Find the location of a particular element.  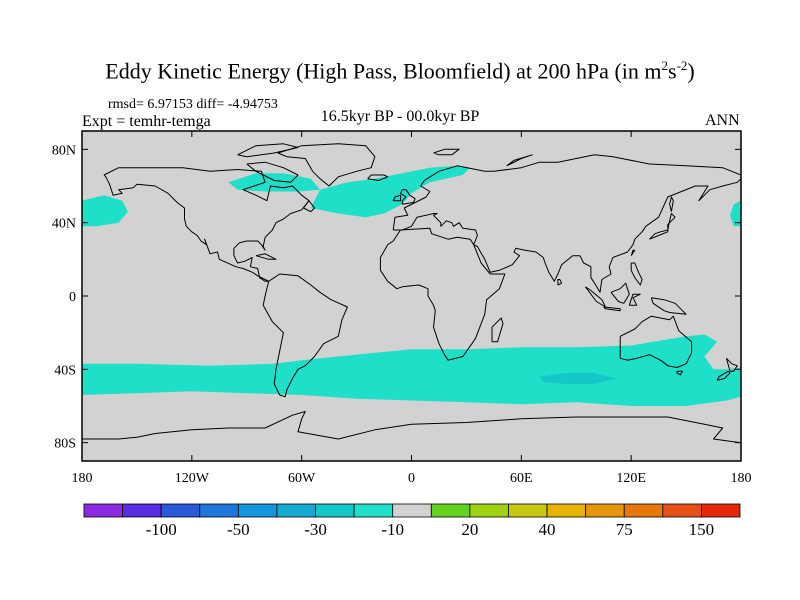

coastline-new-zealand-south is located at coordinates (723, 375).